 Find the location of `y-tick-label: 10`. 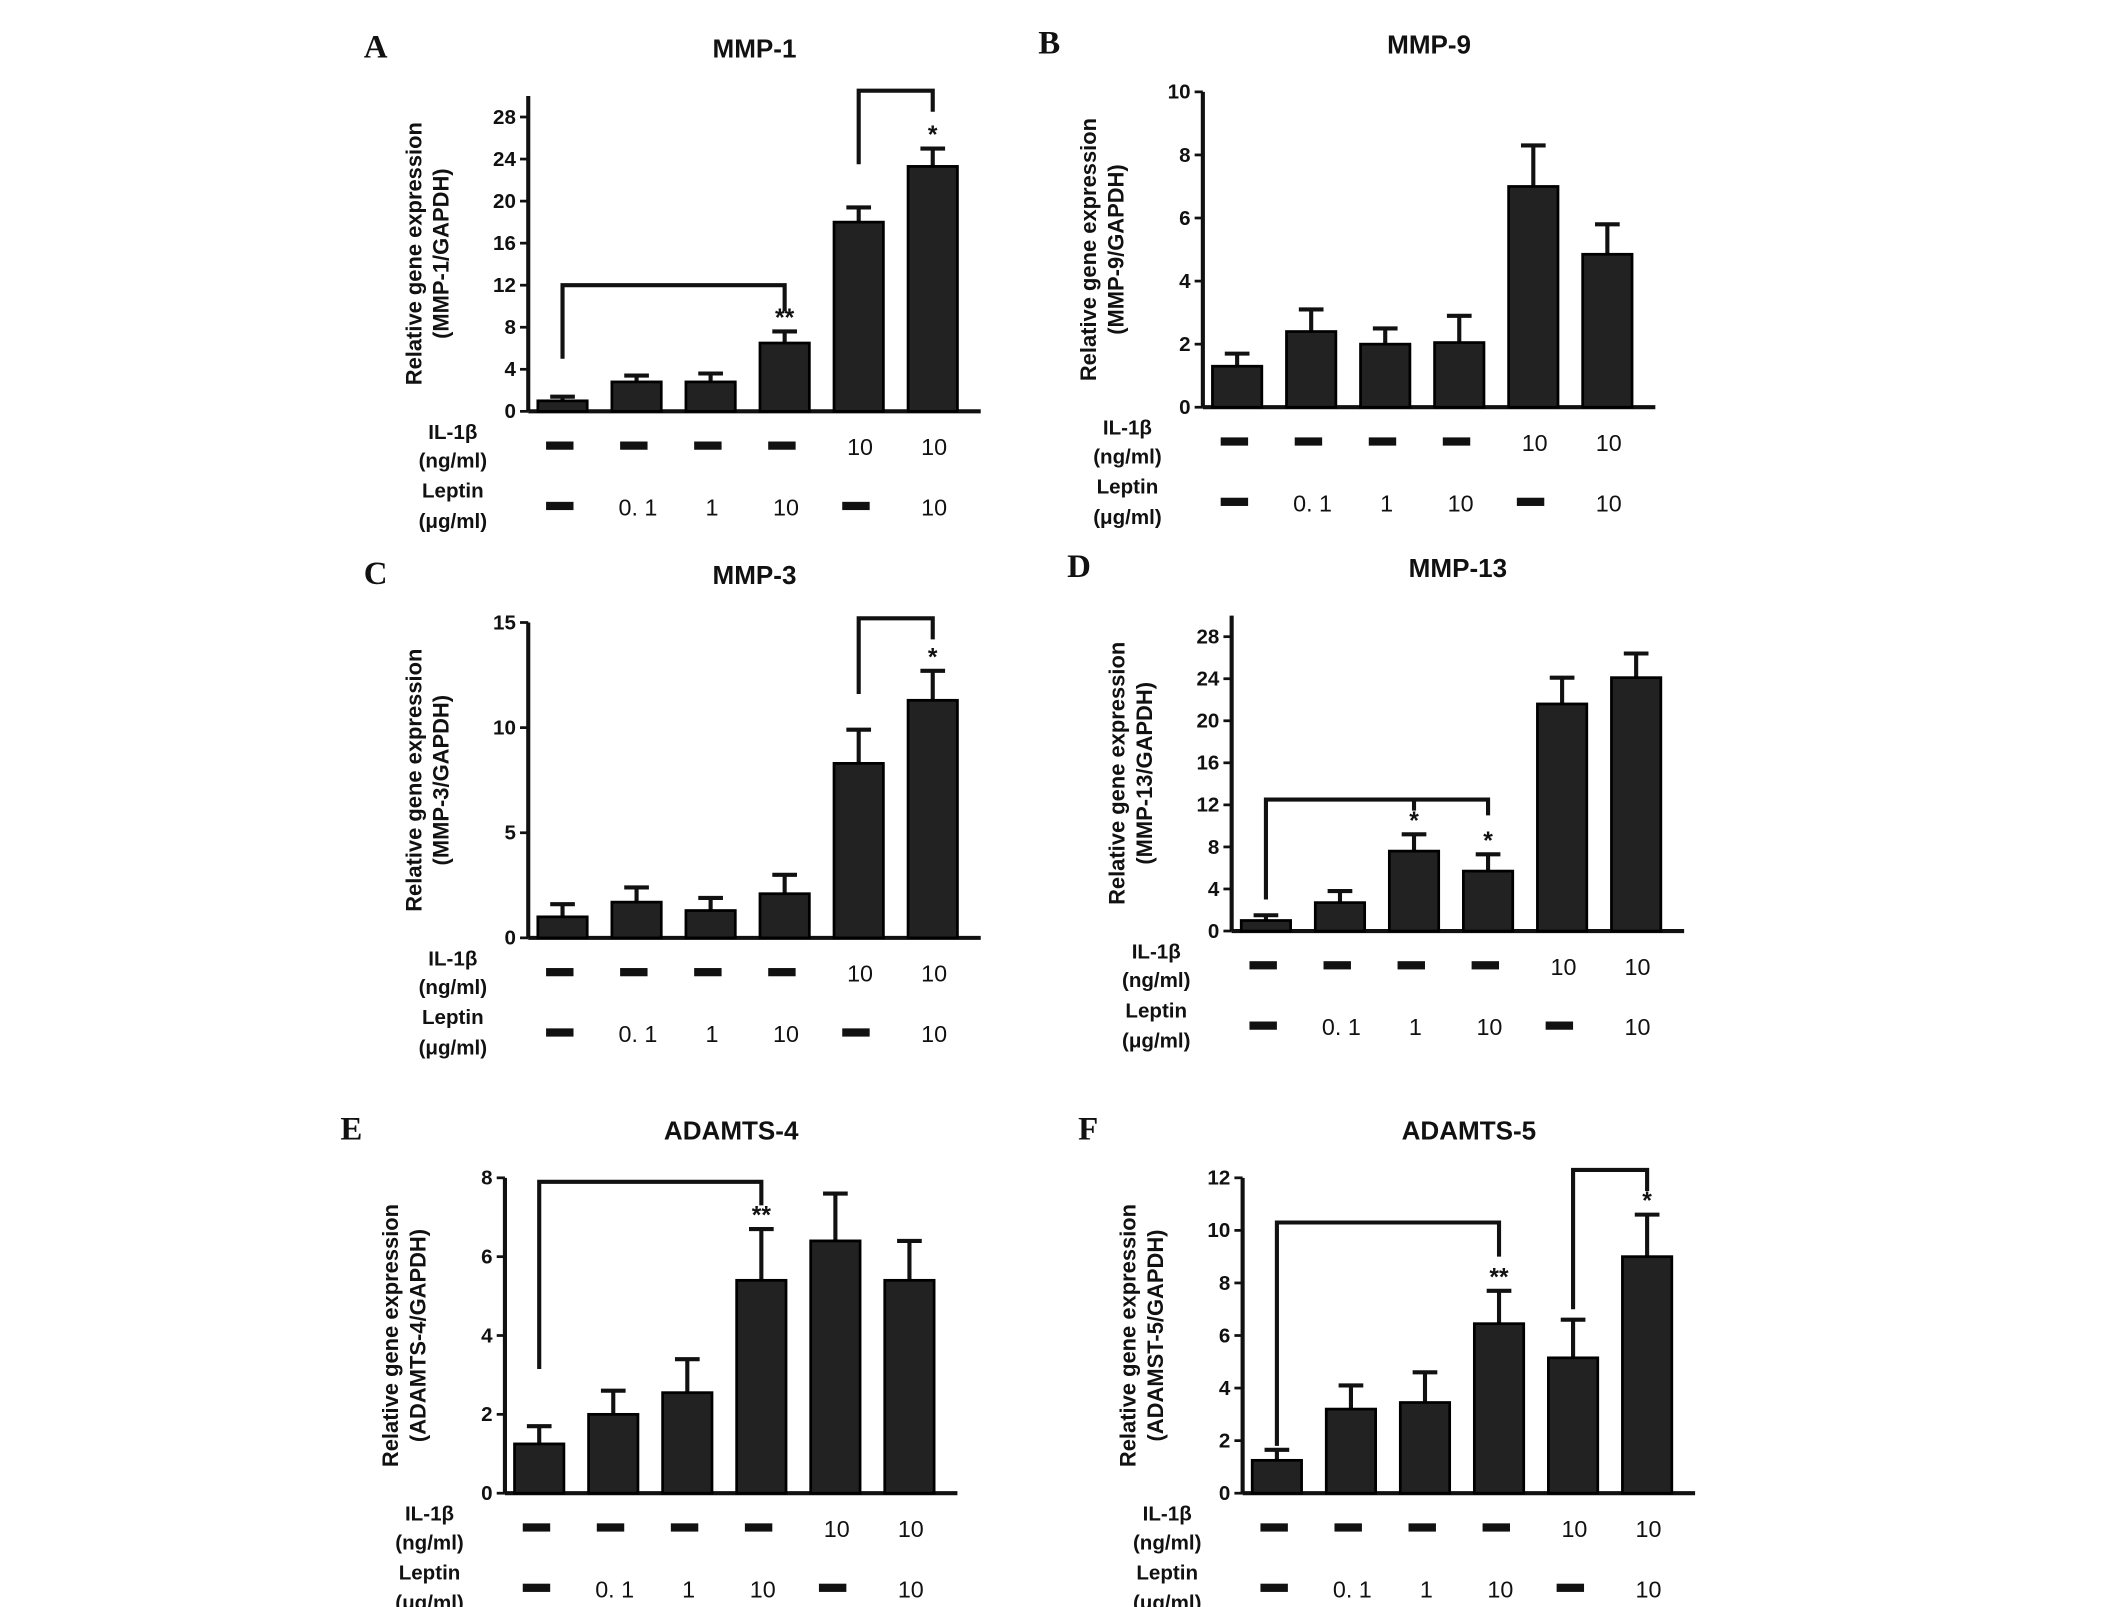

y-tick-label: 10 is located at coordinates (1179, 92).